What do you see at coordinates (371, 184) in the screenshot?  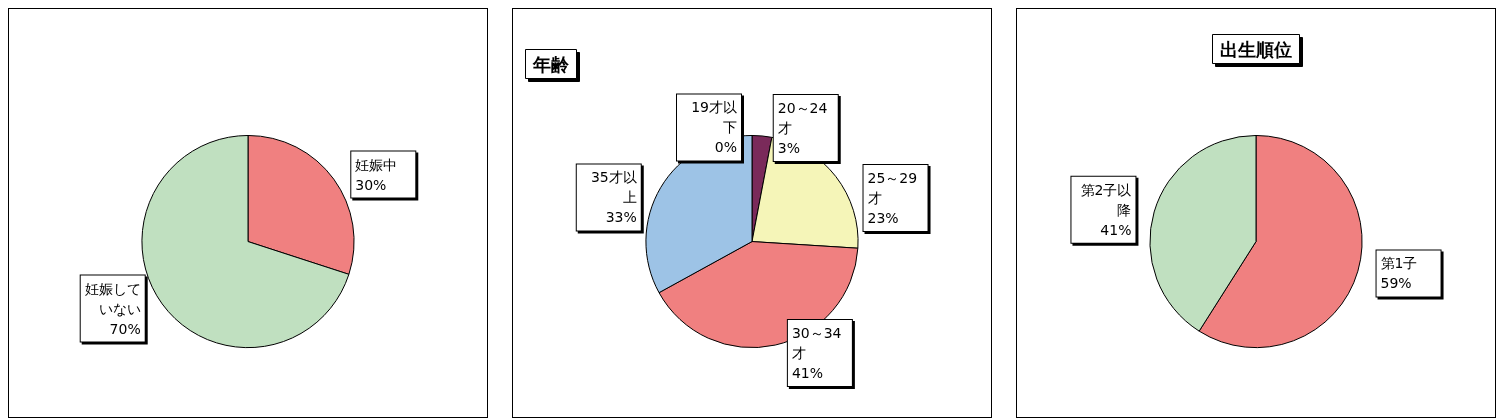 I see `data-label: 30%` at bounding box center [371, 184].